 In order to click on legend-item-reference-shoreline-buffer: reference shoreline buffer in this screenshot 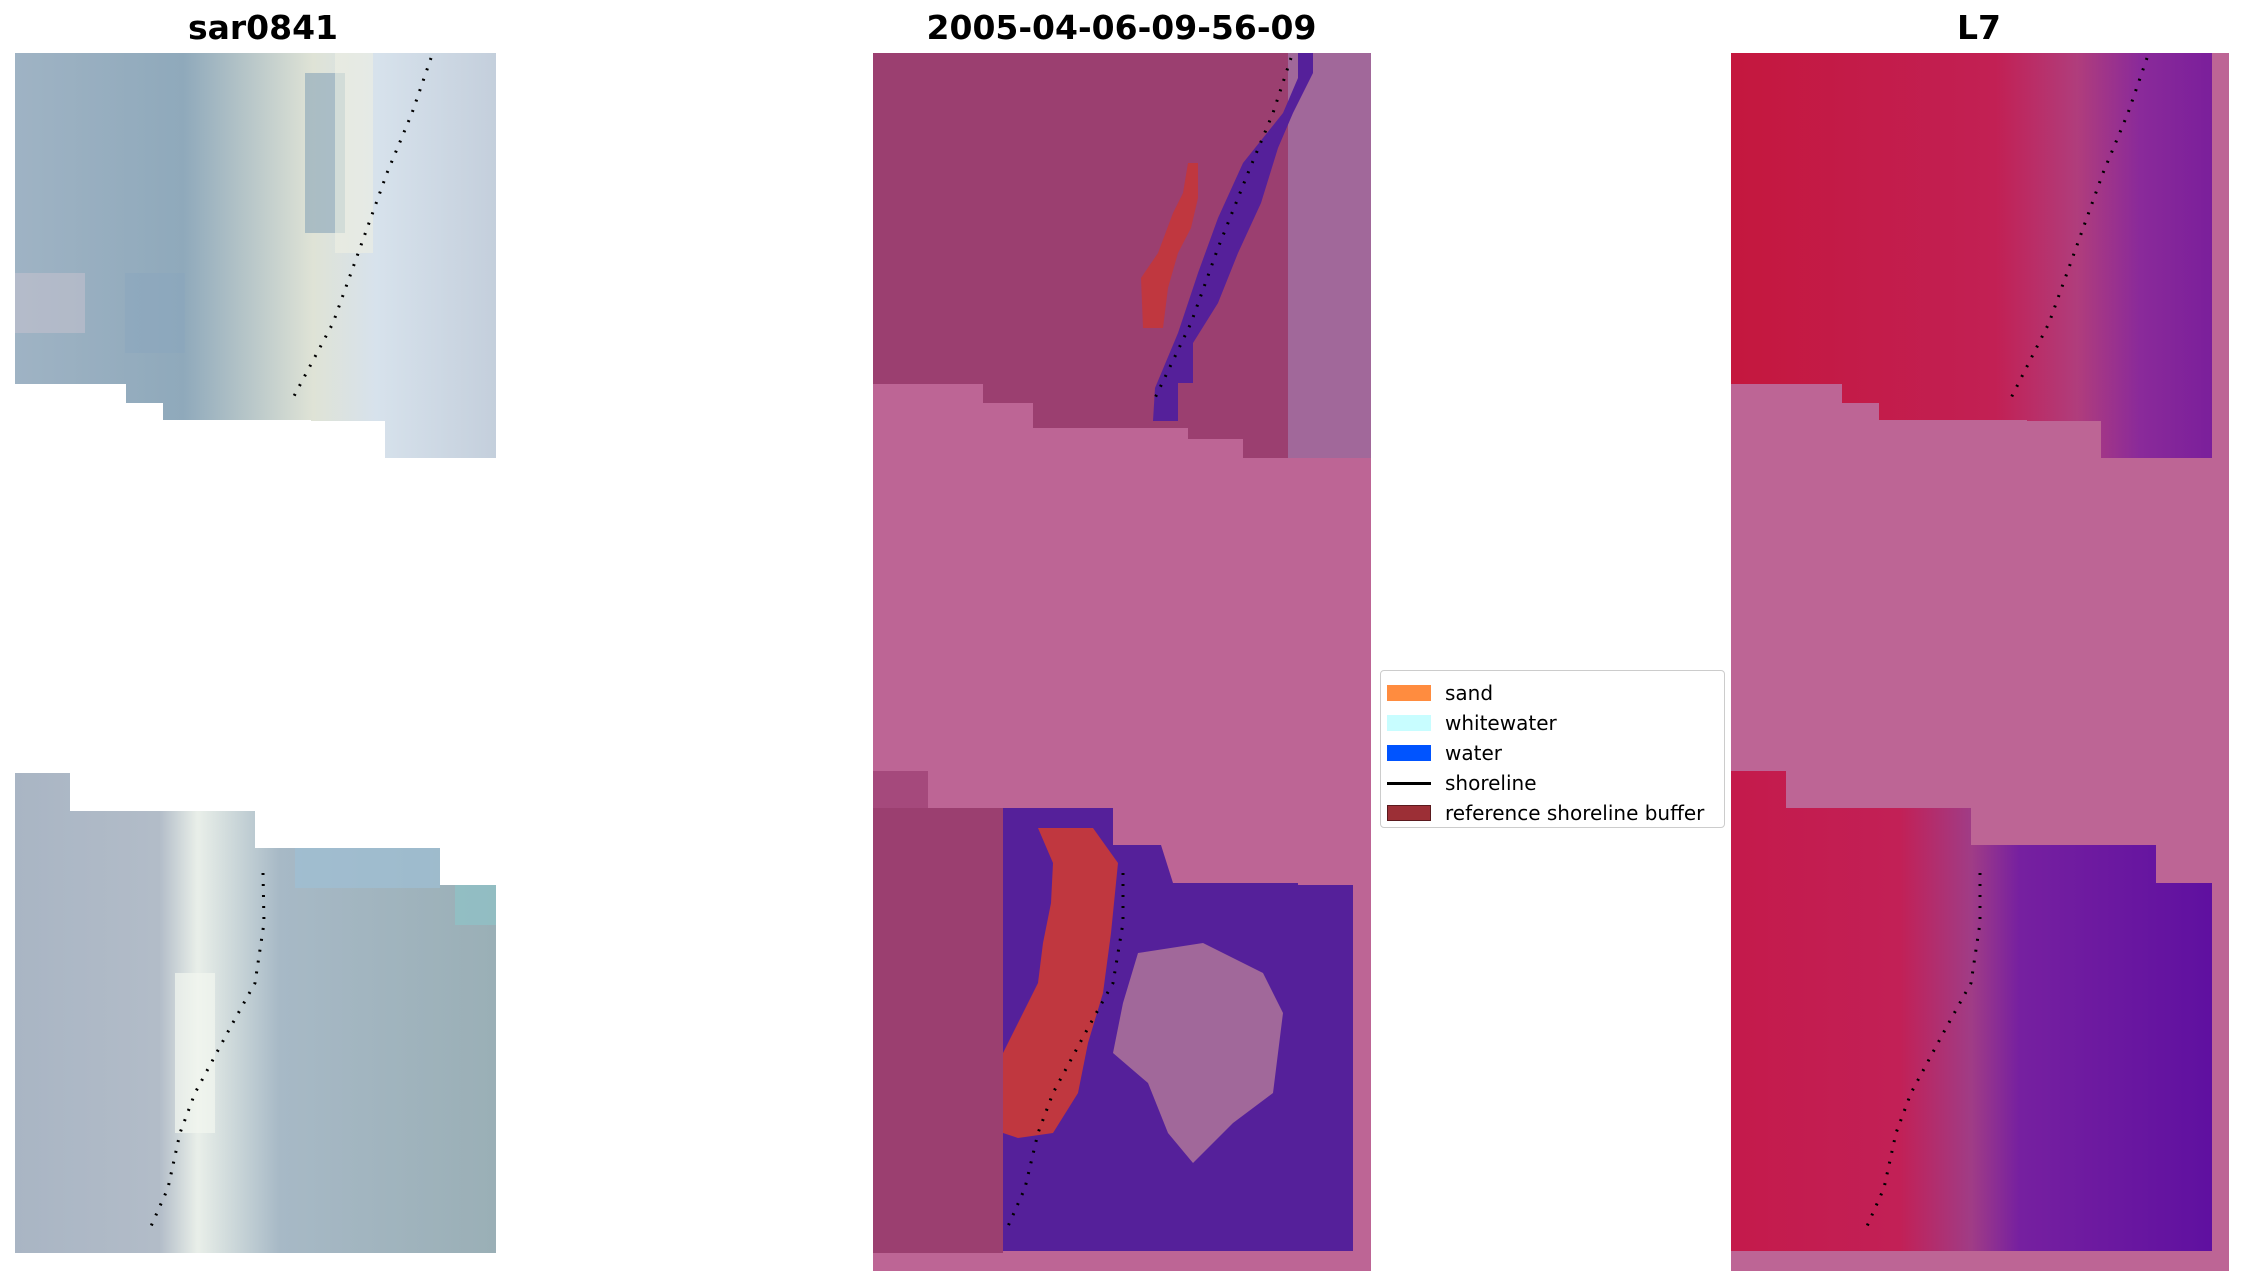, I will do `click(1545, 813)`.